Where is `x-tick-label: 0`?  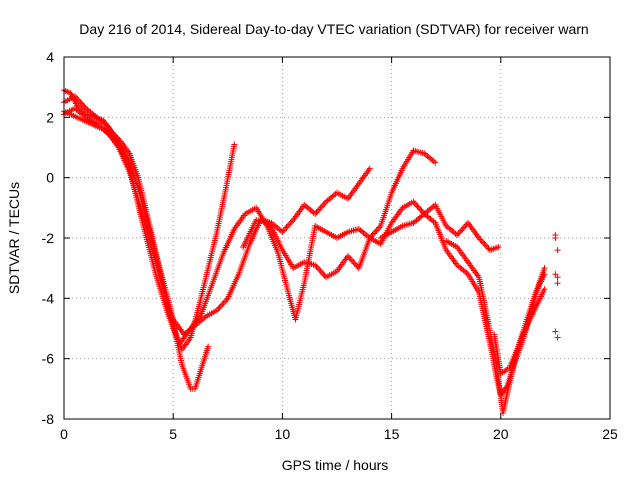
x-tick-label: 0 is located at coordinates (64, 434).